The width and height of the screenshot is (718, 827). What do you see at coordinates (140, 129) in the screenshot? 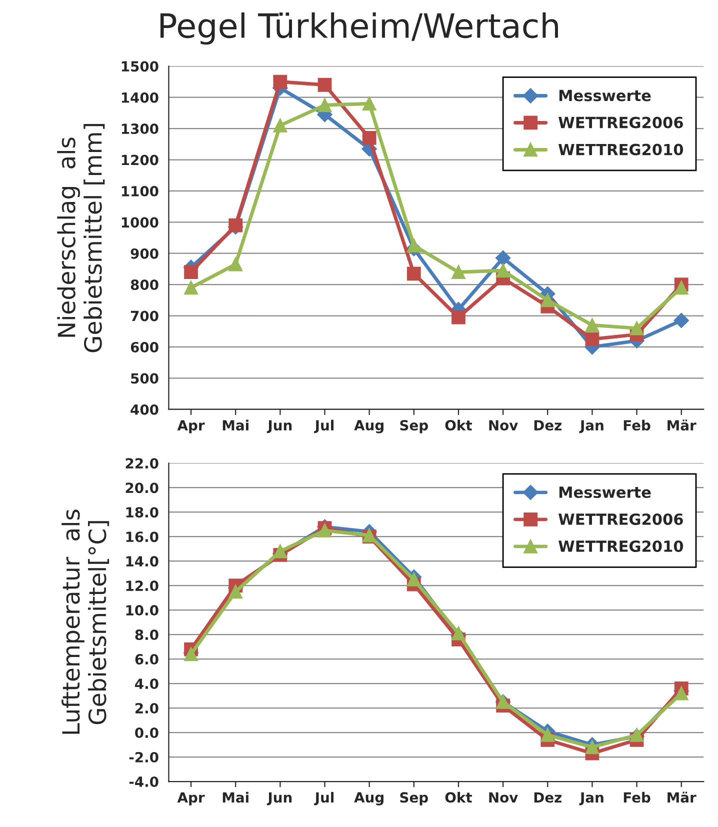
I see `y-tick-label: 1300` at bounding box center [140, 129].